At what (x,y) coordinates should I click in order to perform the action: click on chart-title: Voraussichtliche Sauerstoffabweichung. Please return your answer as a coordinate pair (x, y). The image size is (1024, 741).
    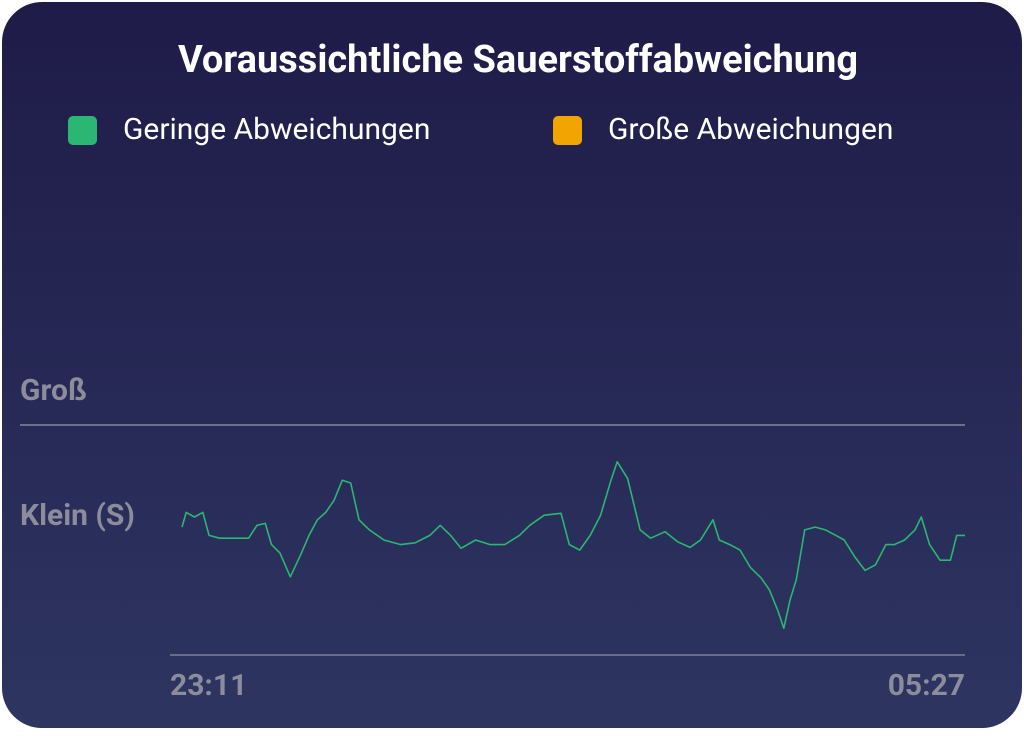
    Looking at the image, I should click on (518, 60).